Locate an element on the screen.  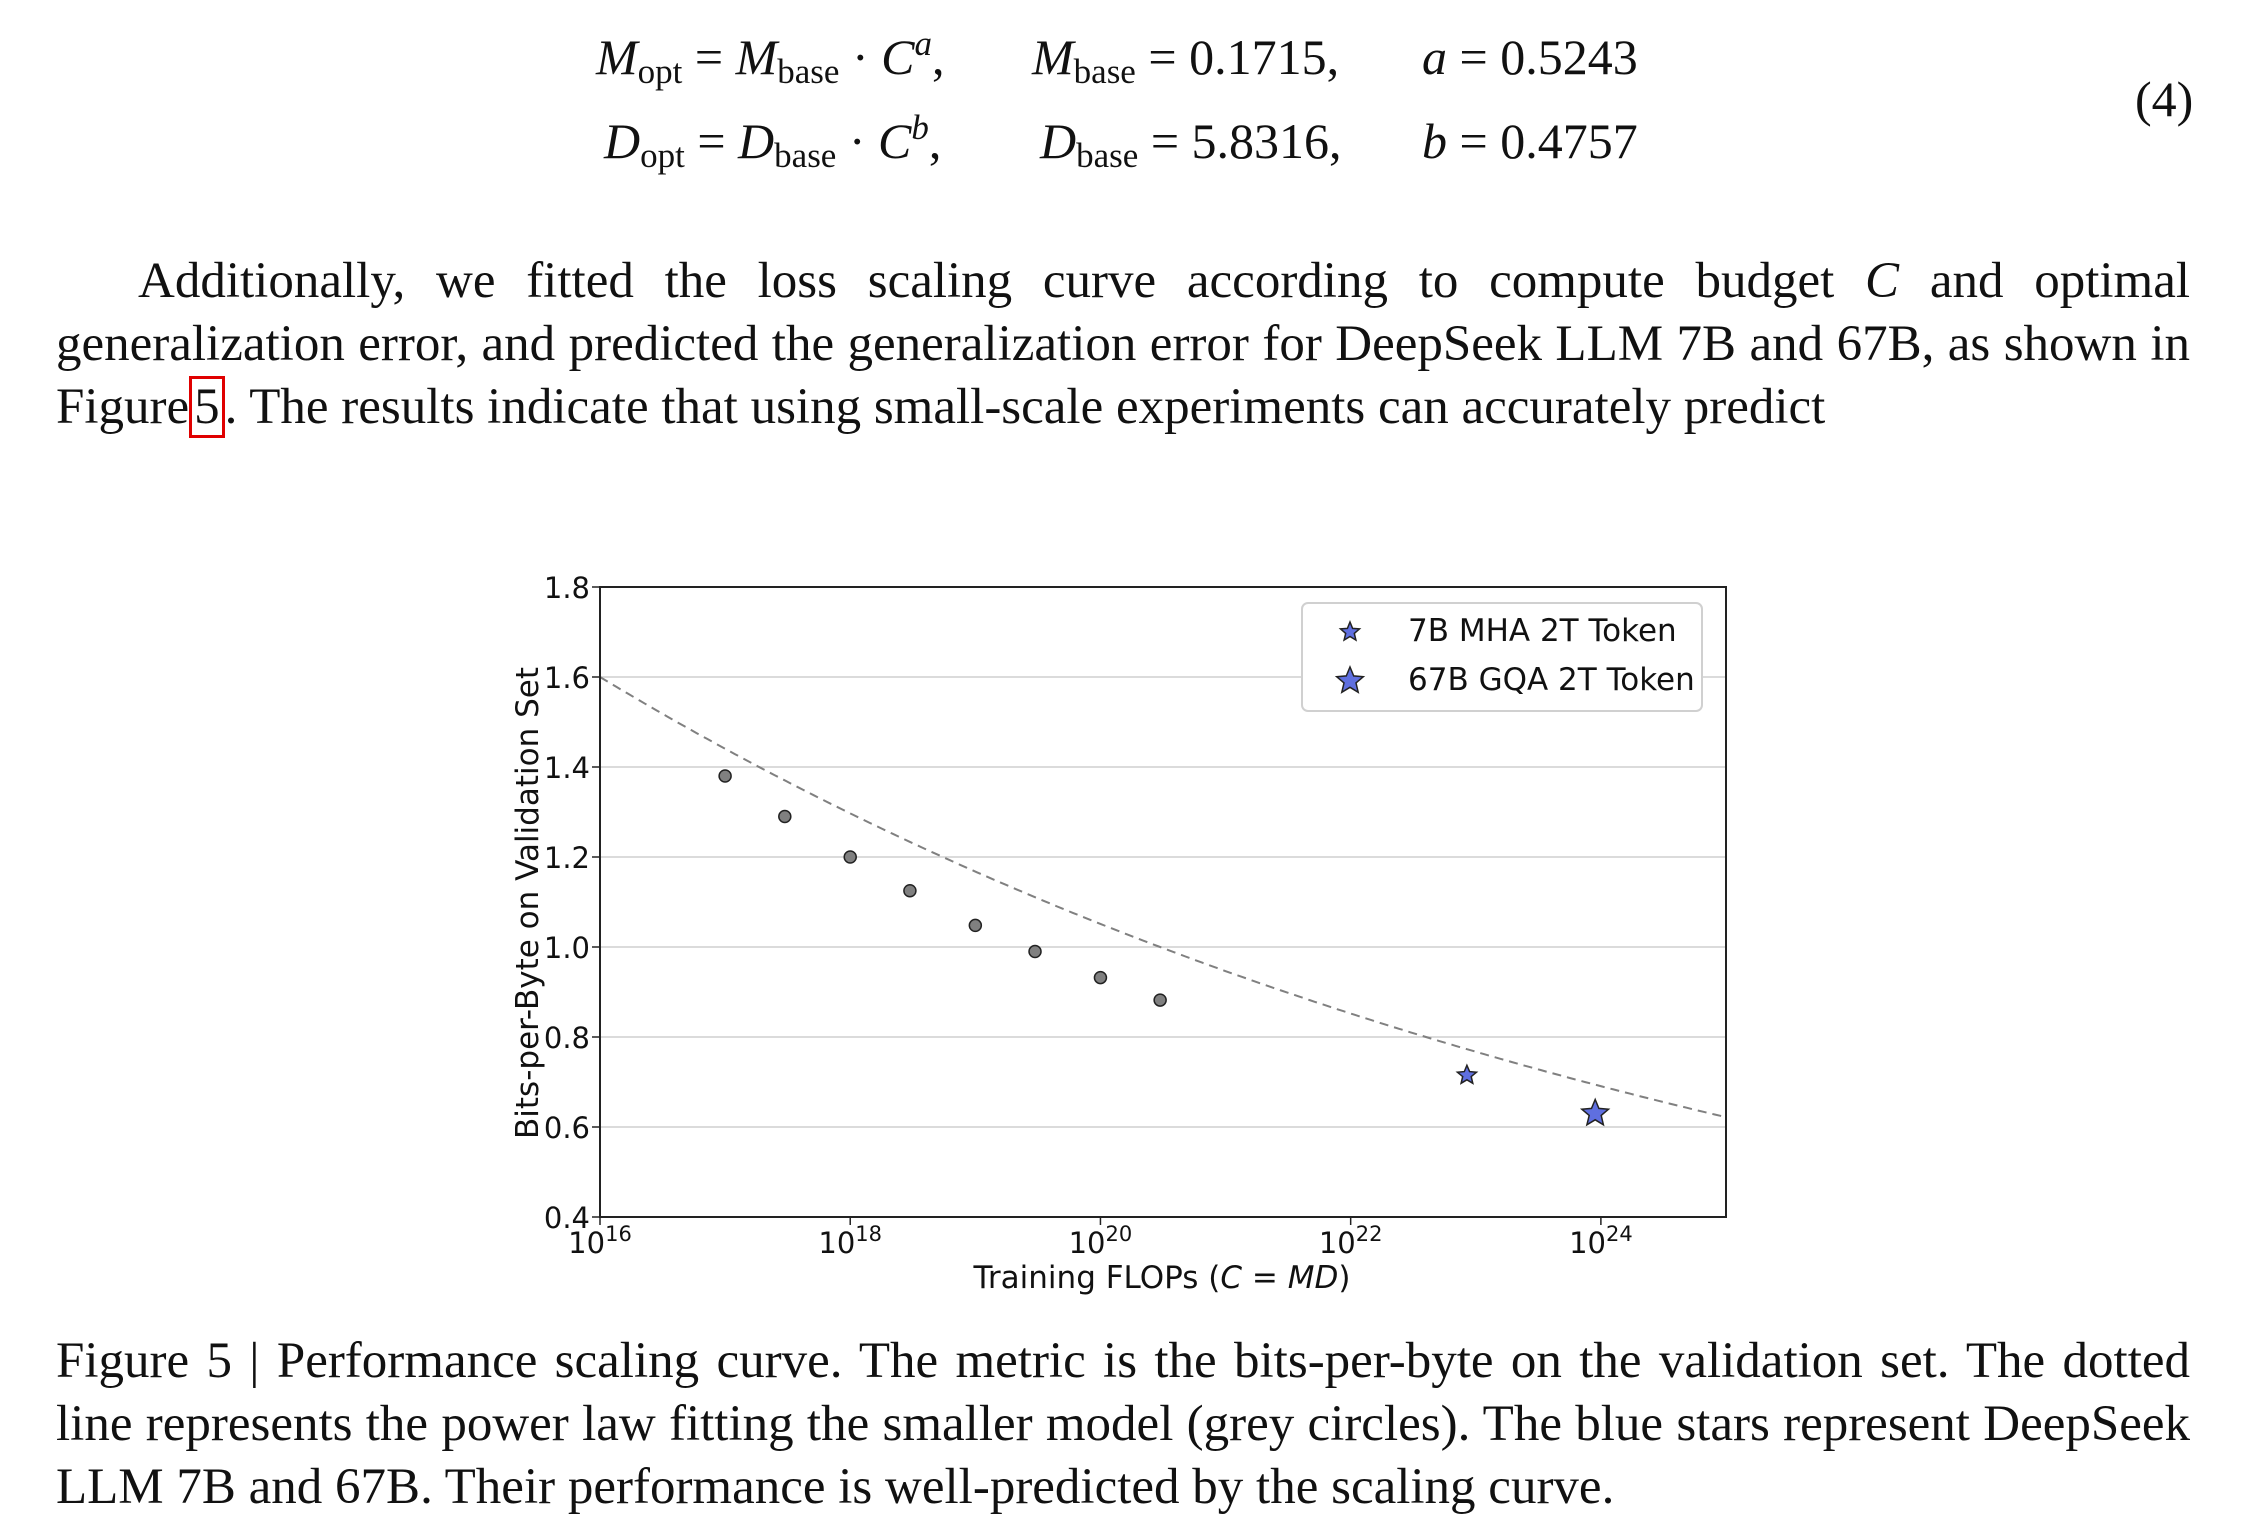
legend-marker-small-star is located at coordinates (1350, 631).